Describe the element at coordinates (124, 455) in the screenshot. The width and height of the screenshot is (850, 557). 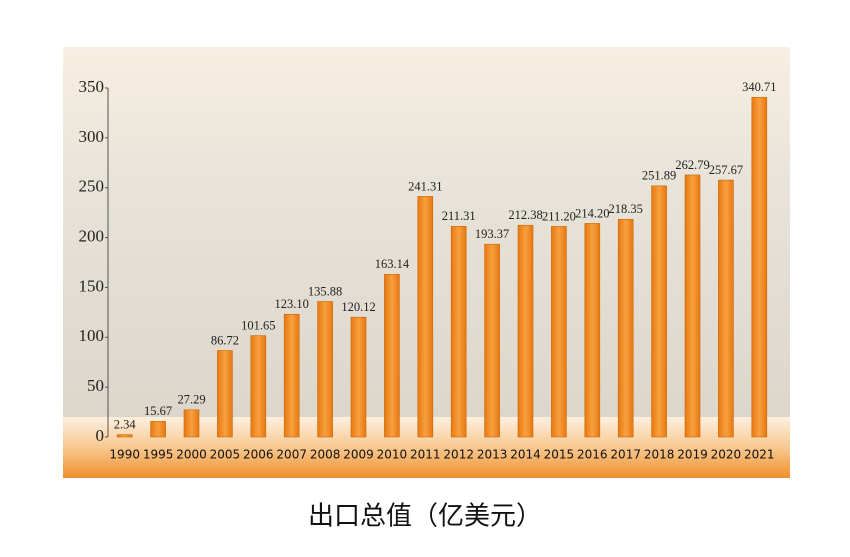
I see `x-tick-label: 1990` at that location.